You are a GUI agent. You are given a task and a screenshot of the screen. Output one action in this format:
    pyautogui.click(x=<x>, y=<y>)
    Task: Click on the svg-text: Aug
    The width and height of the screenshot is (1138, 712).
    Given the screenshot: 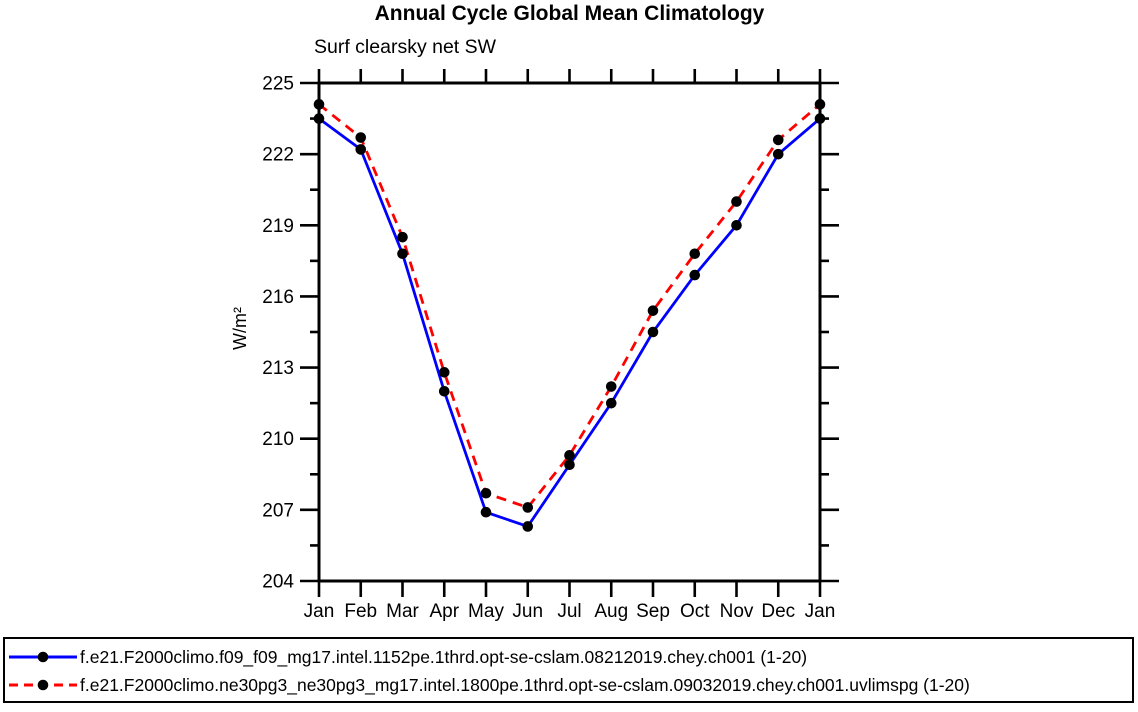 What is the action you would take?
    pyautogui.click(x=611, y=611)
    